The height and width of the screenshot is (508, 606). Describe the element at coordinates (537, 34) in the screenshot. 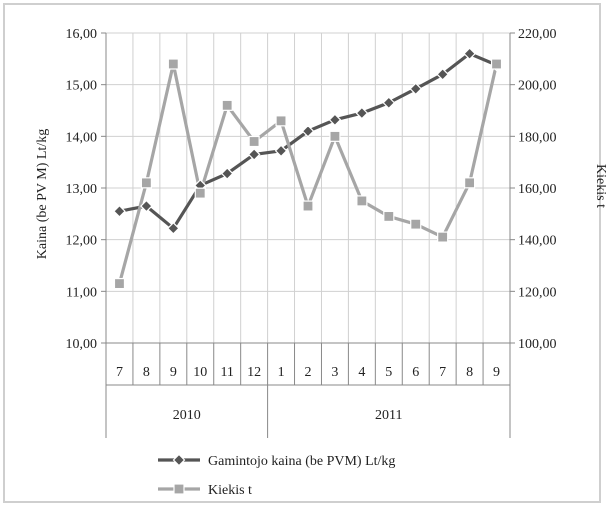

I see `y-right-tick-label: 220,00` at that location.